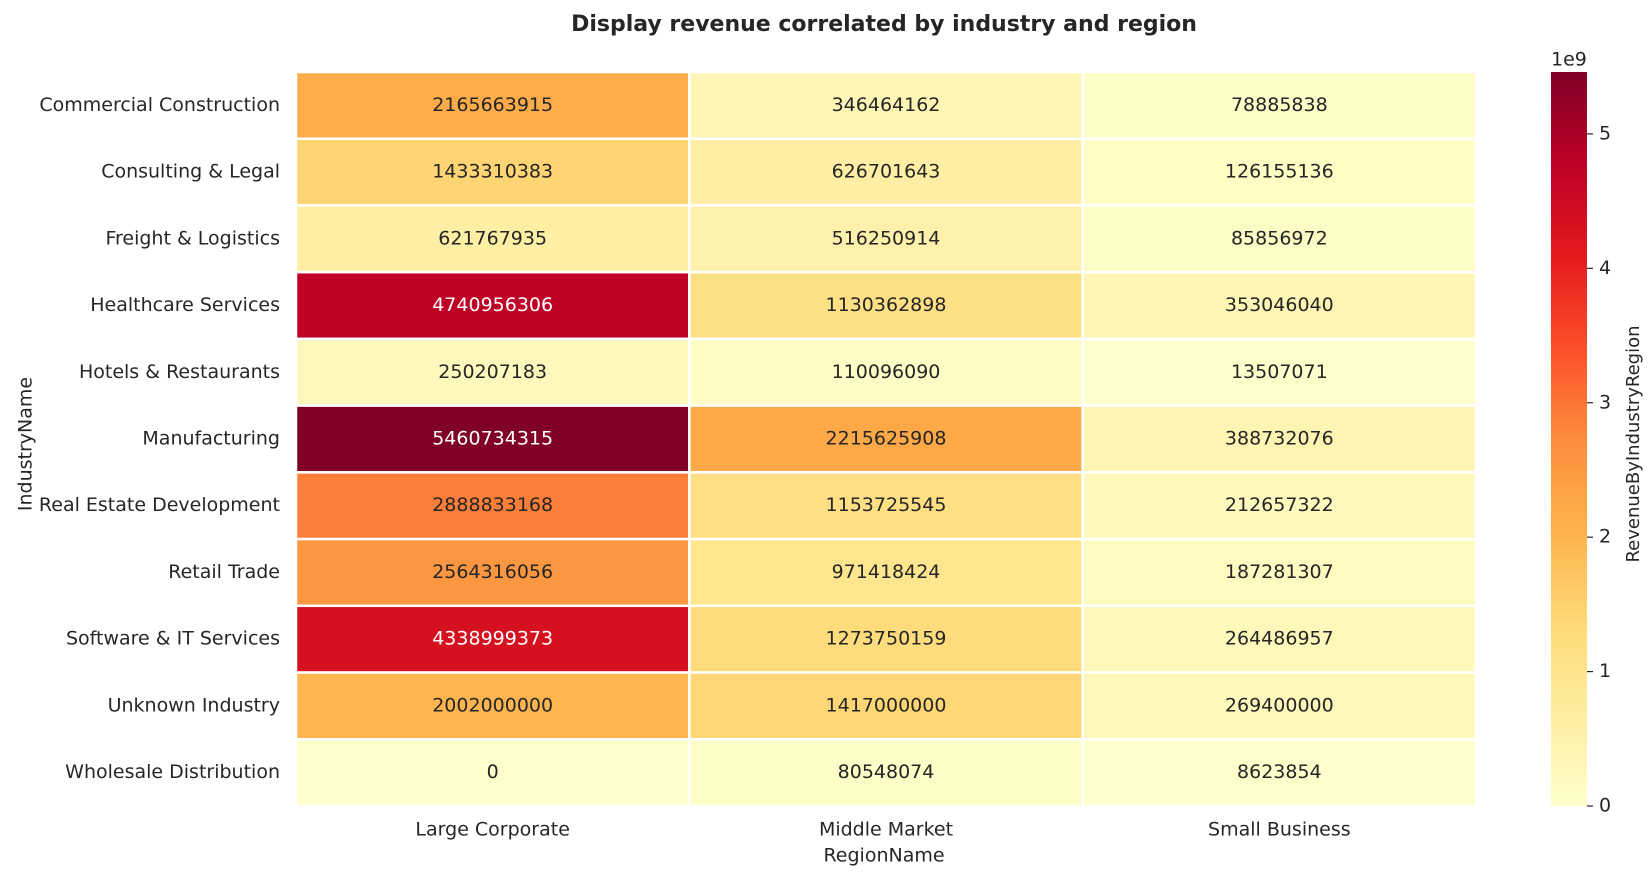 This screenshot has height=885, width=1652. Describe the element at coordinates (1605, 806) in the screenshot. I see `colorbar-tick-label: 0` at that location.